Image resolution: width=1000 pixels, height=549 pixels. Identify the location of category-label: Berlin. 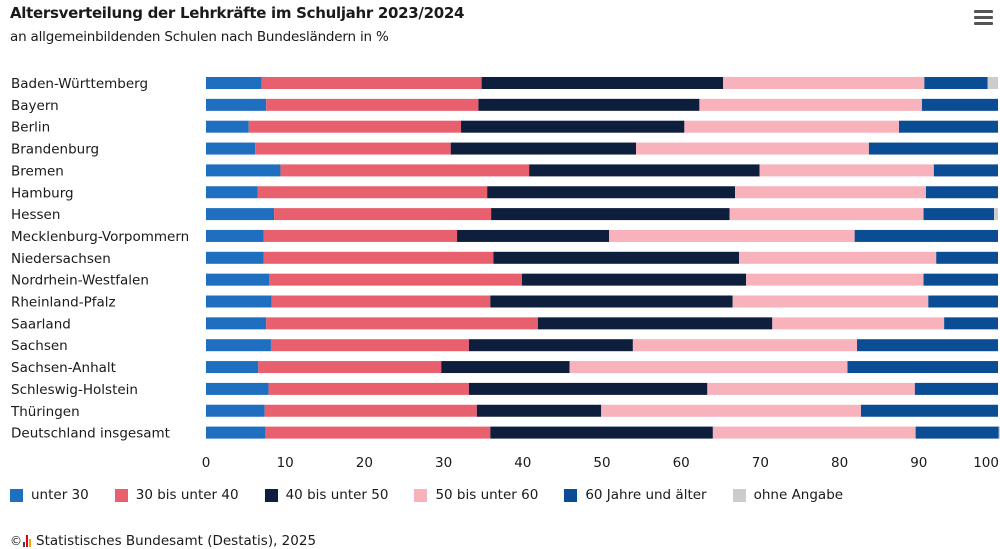
(30, 128).